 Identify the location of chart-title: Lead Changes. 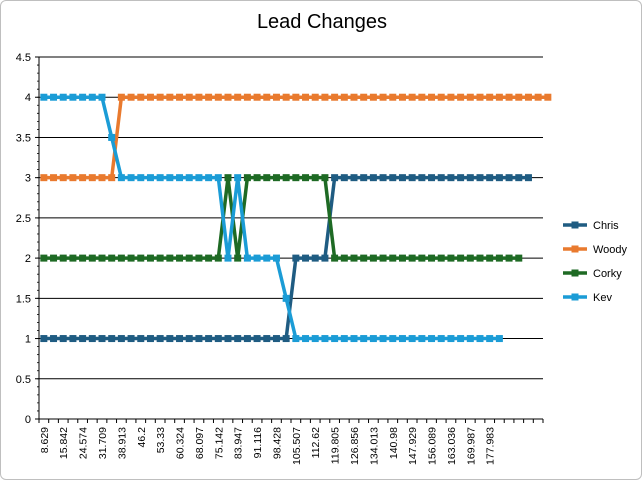
(322, 22).